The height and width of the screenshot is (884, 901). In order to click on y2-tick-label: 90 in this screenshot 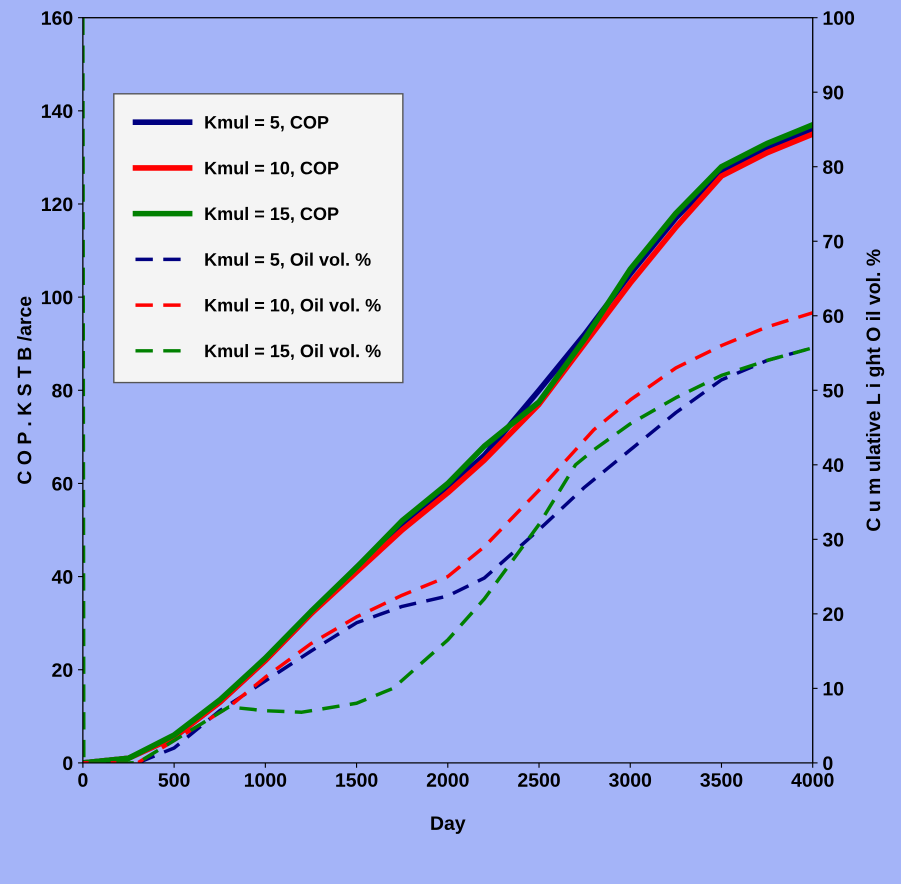, I will do `click(833, 93)`.